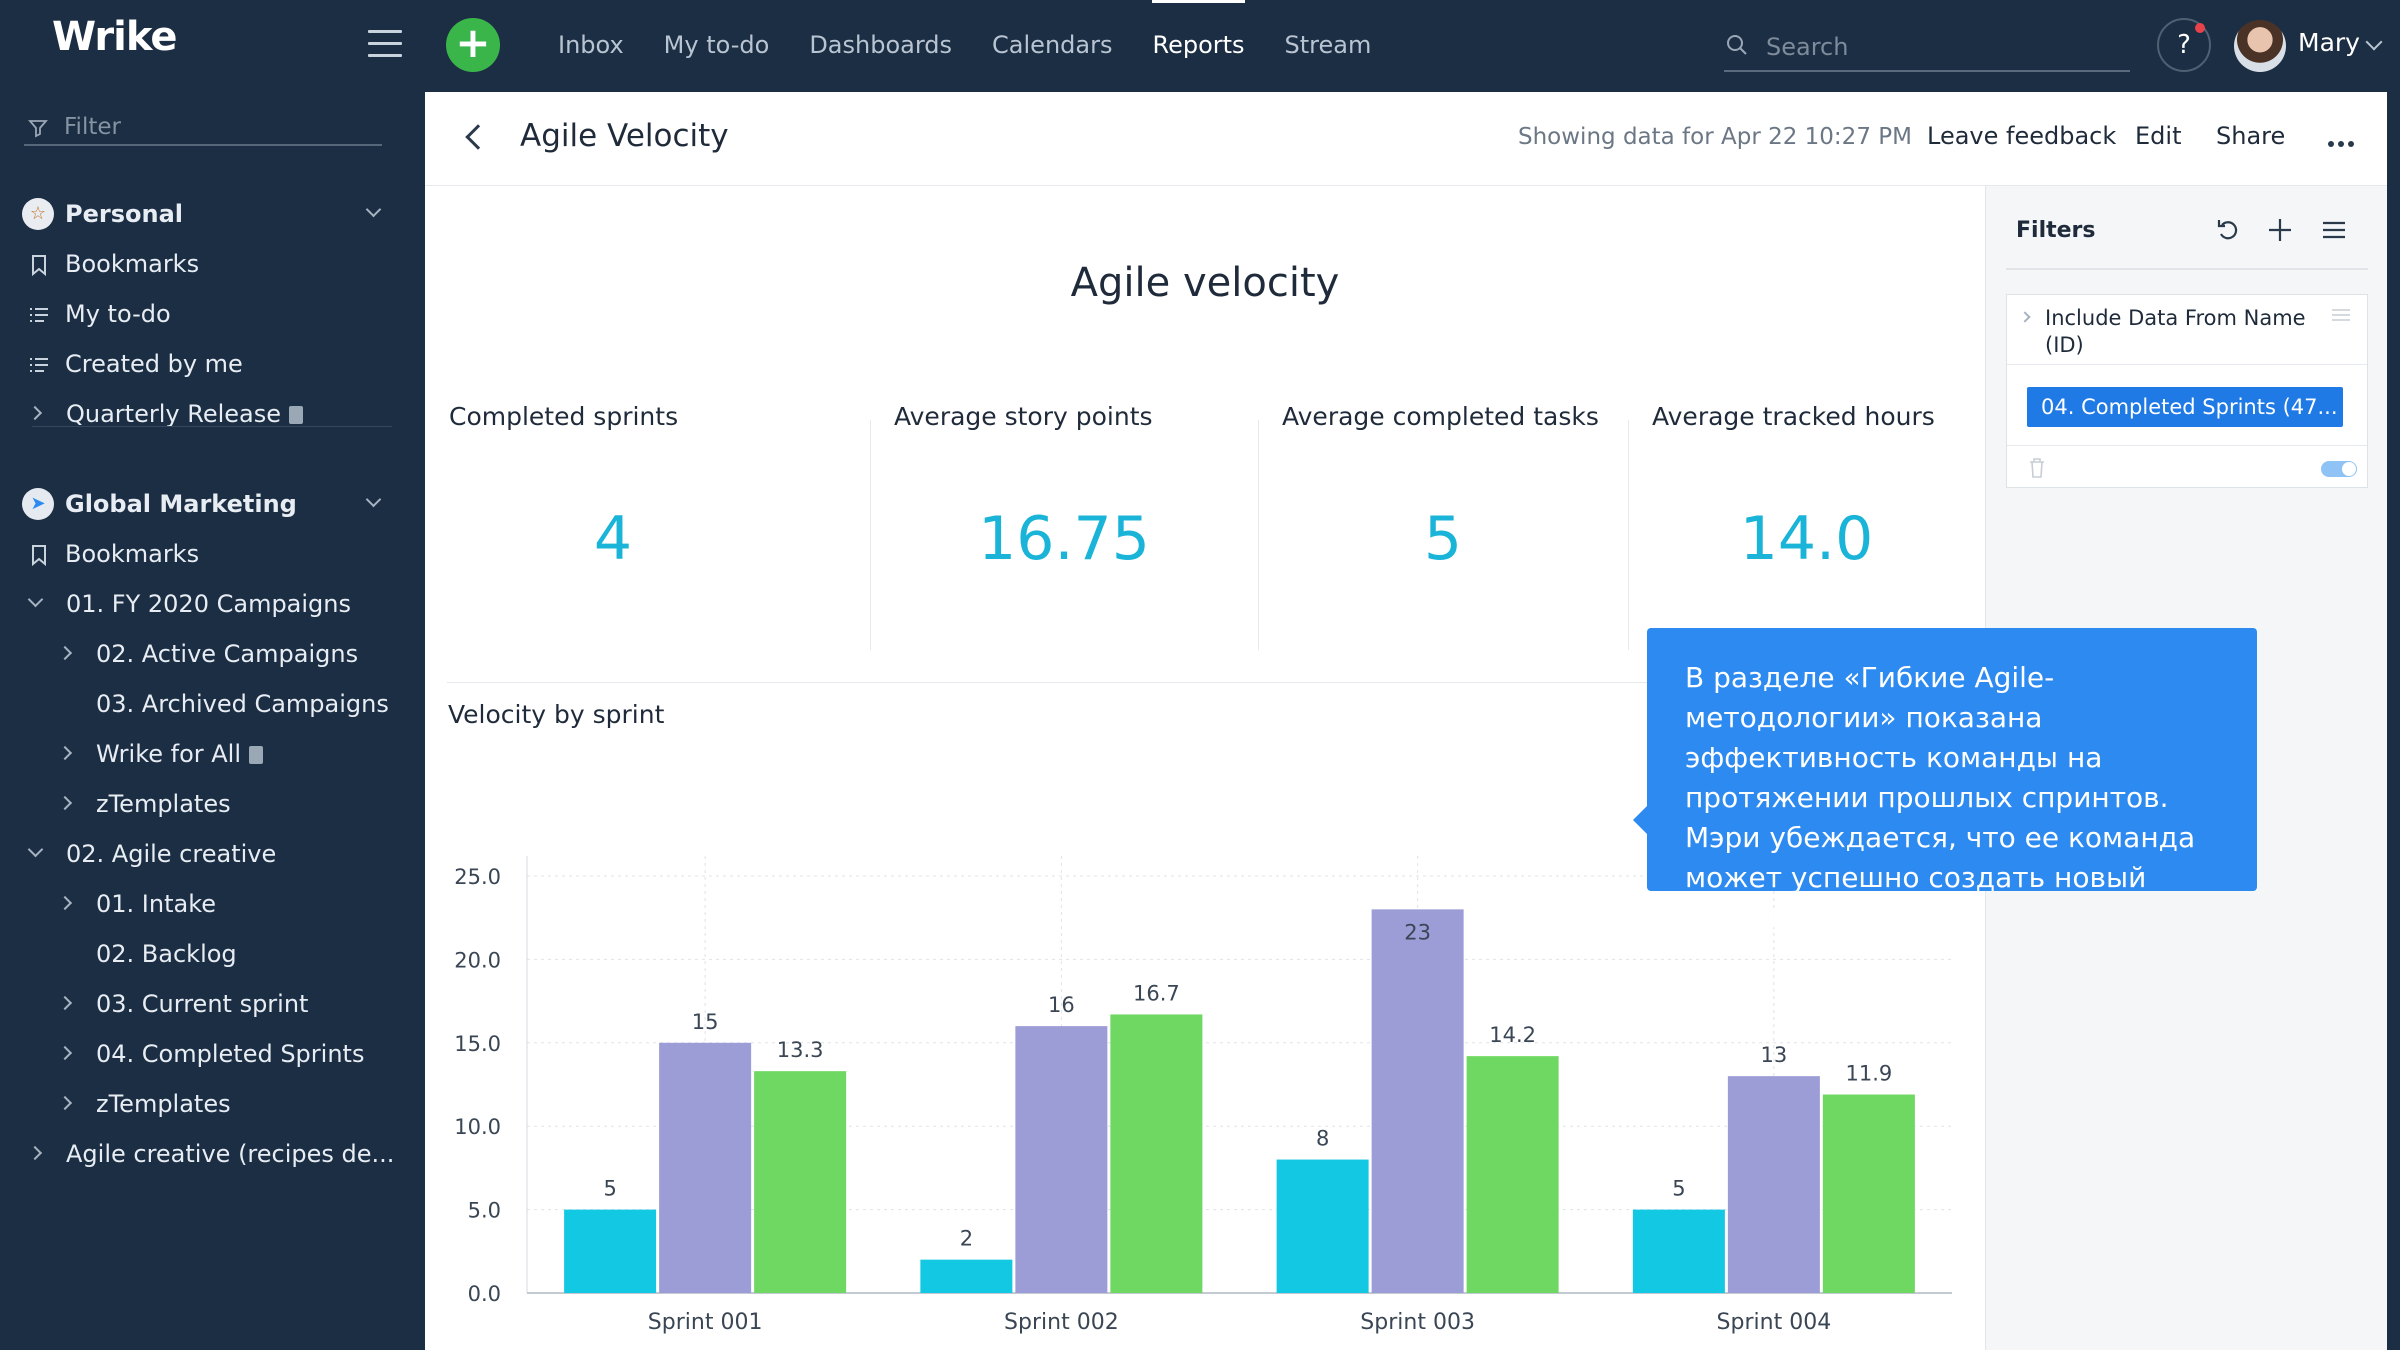 The width and height of the screenshot is (2400, 1350). Describe the element at coordinates (38, 129) in the screenshot. I see `filter-icon` at that location.